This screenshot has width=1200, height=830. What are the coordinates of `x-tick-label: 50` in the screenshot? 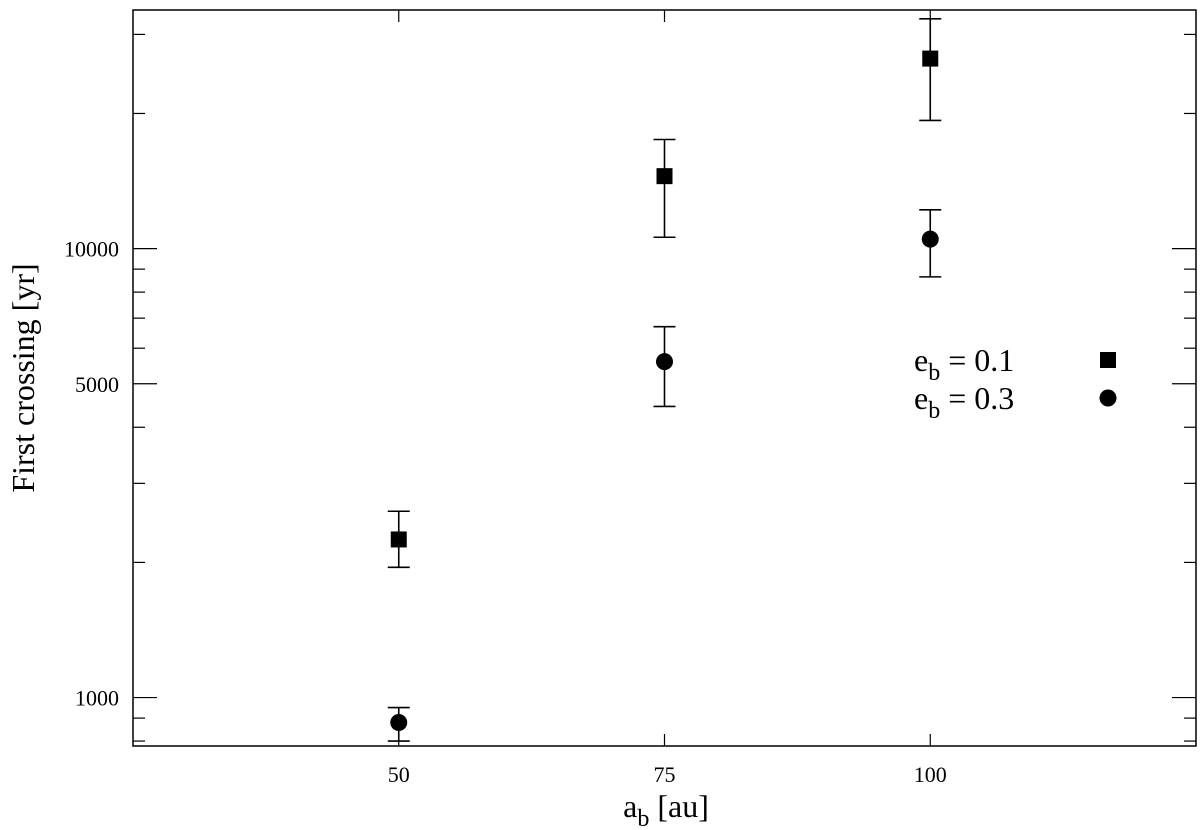 It's located at (399, 774).